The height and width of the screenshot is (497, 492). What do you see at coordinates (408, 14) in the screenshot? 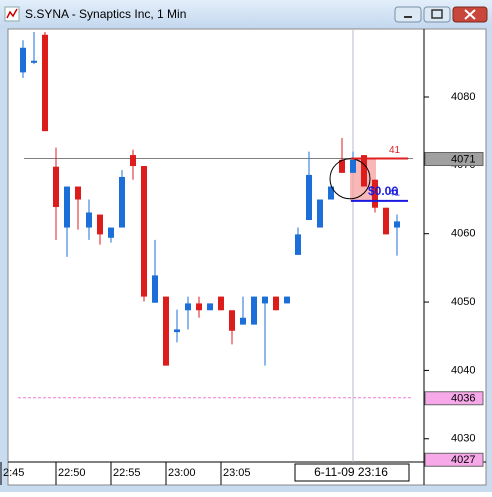
I see `minimize-button` at bounding box center [408, 14].